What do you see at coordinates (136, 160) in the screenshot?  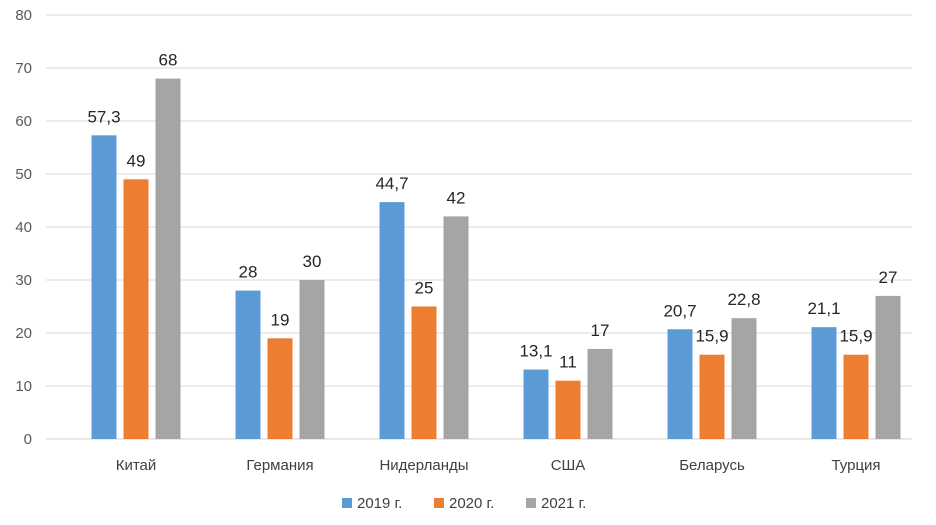 I see `data-label: 49` at bounding box center [136, 160].